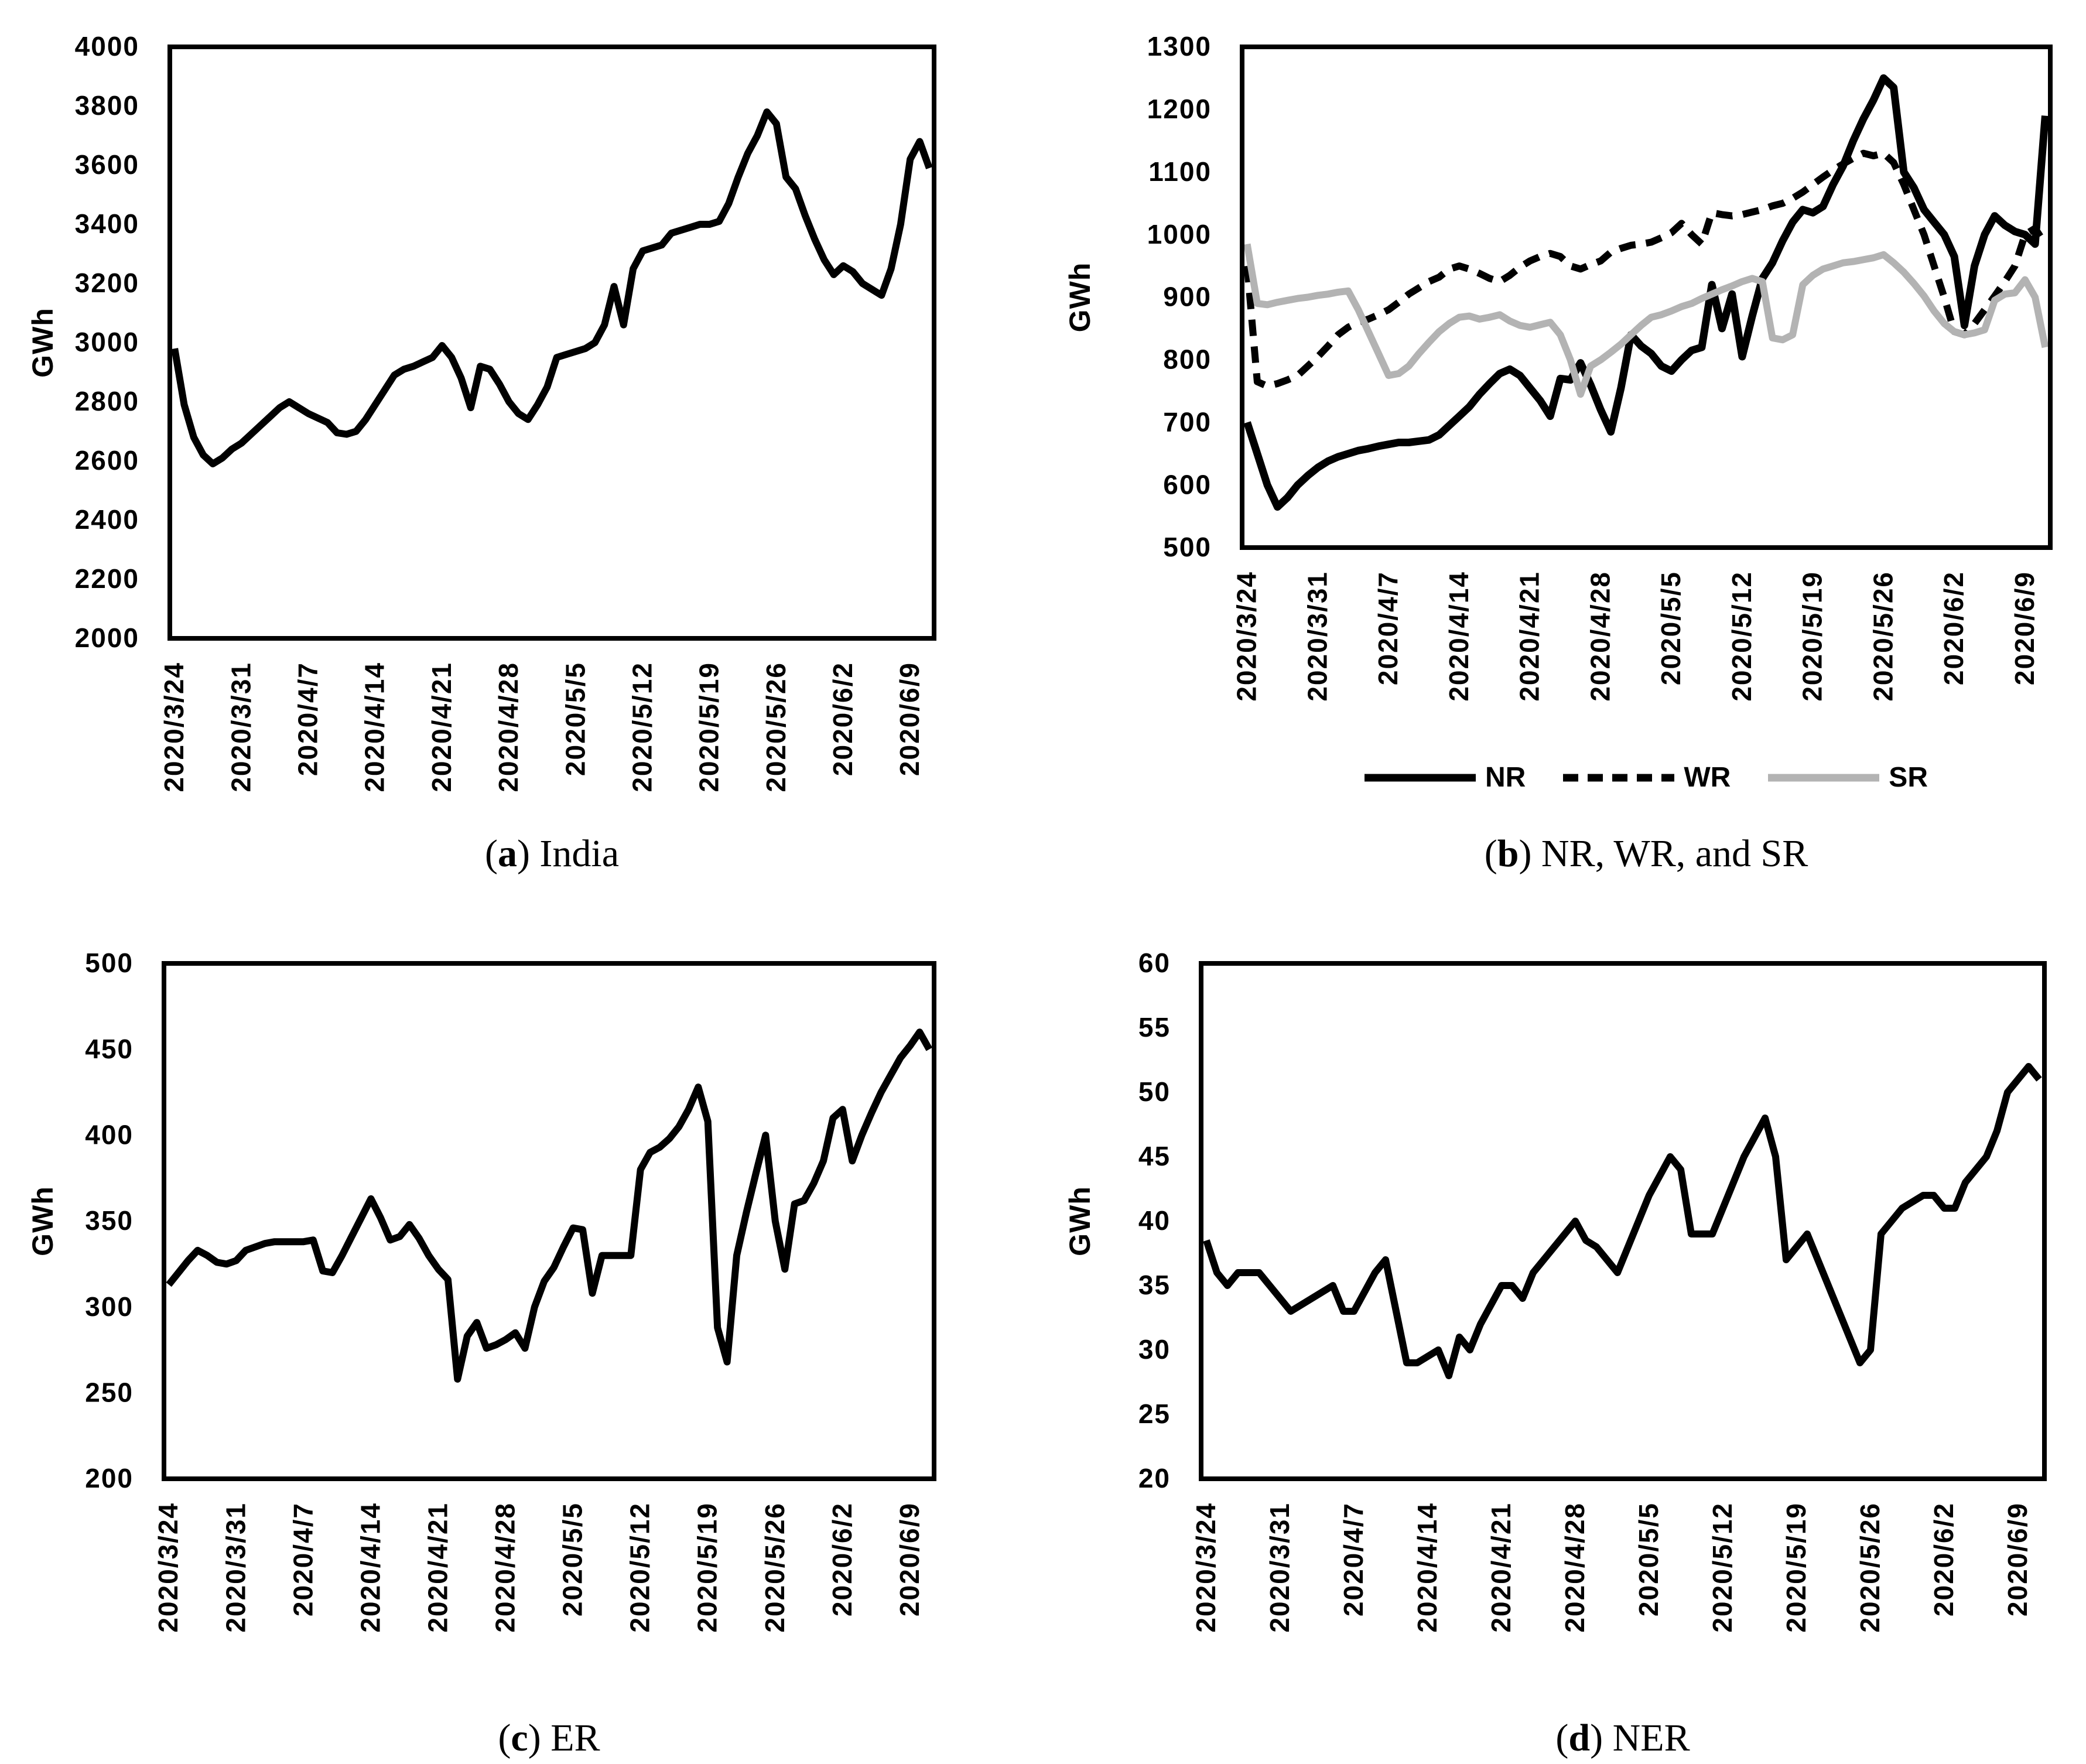 The width and height of the screenshot is (2086, 1764). Describe the element at coordinates (491, 853) in the screenshot. I see `caption-a-paren-open: (` at that location.